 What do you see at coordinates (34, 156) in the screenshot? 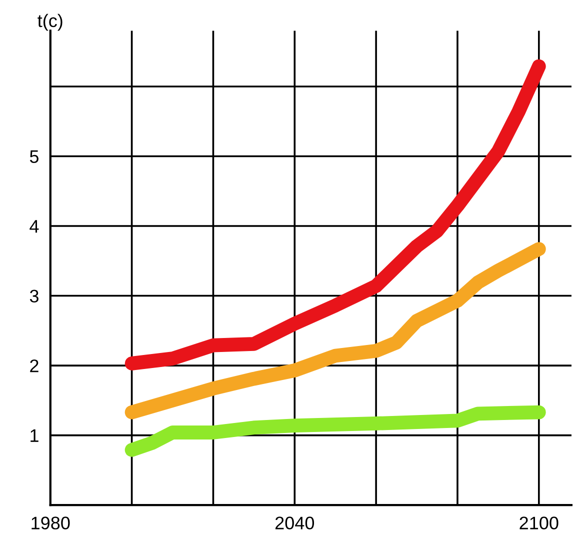
I see `y-tick-label: 5` at bounding box center [34, 156].